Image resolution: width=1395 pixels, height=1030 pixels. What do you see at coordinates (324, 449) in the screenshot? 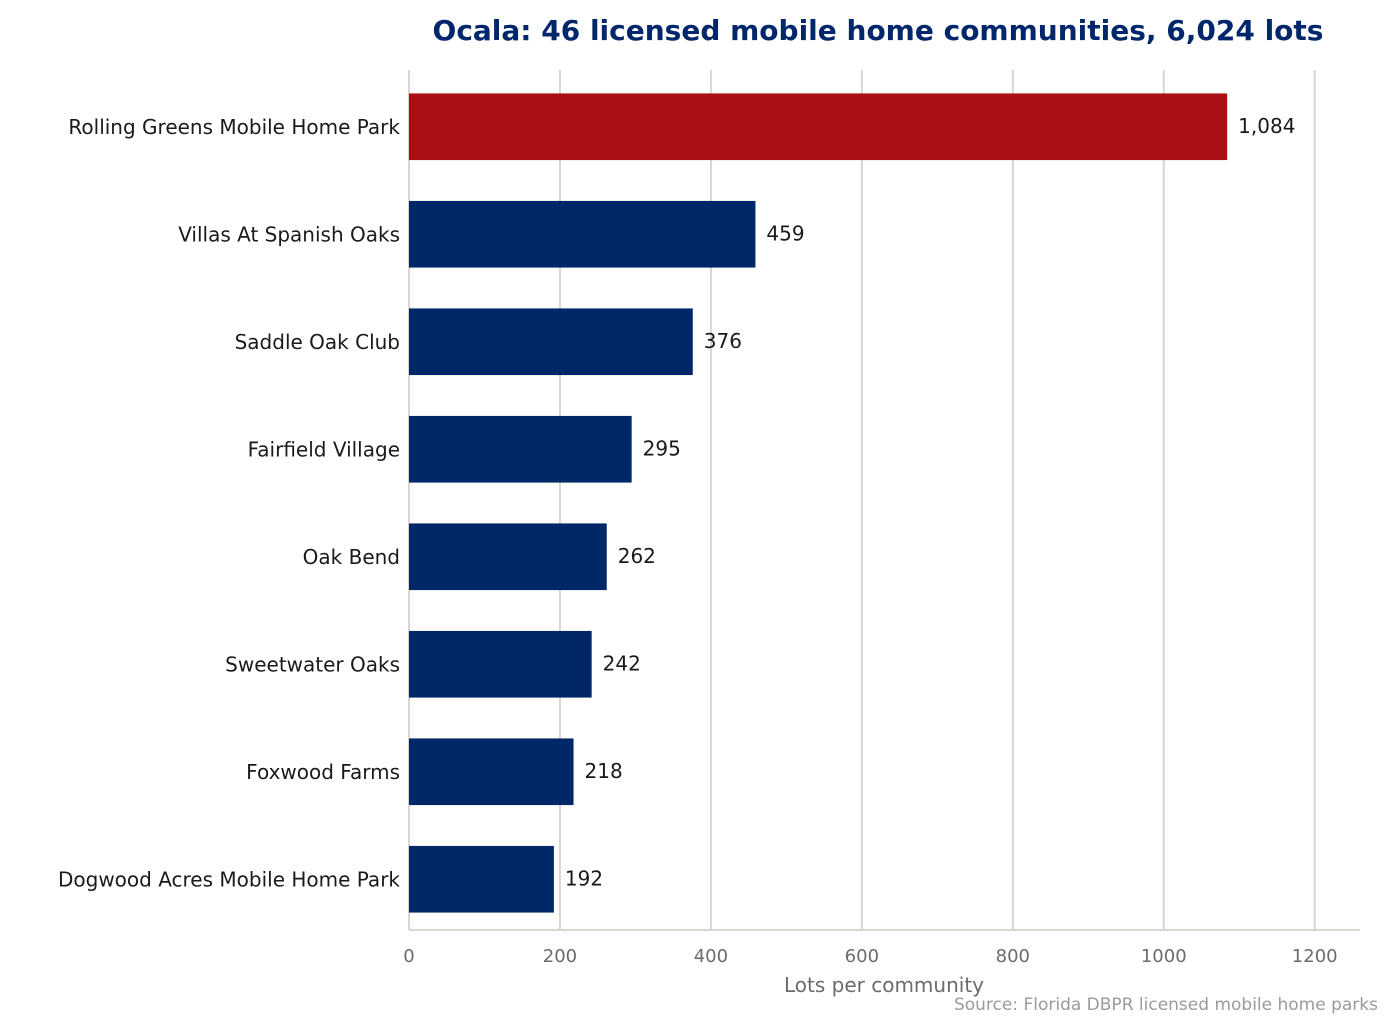
I see `category-label: Fairfield Village` at bounding box center [324, 449].